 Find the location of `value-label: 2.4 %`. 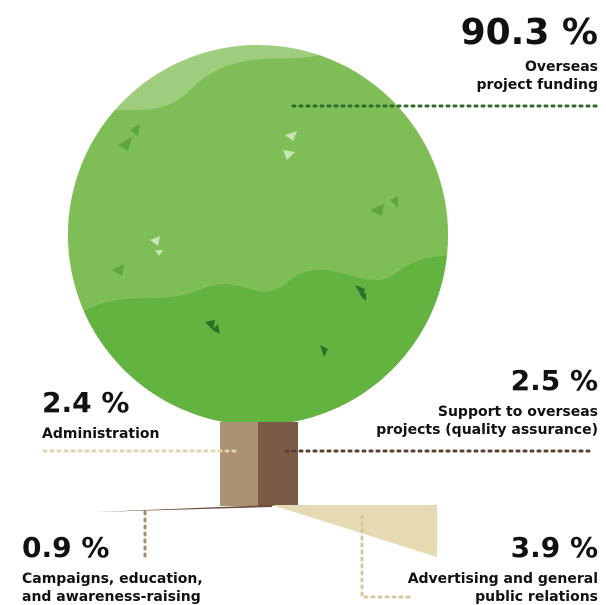

value-label: 2.4 % is located at coordinates (85, 402).